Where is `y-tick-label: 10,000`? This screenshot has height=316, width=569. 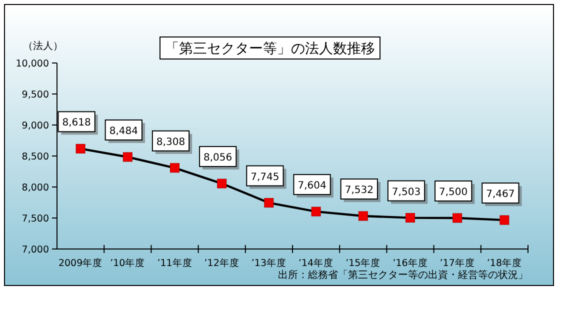 y-tick-label: 10,000 is located at coordinates (32, 64).